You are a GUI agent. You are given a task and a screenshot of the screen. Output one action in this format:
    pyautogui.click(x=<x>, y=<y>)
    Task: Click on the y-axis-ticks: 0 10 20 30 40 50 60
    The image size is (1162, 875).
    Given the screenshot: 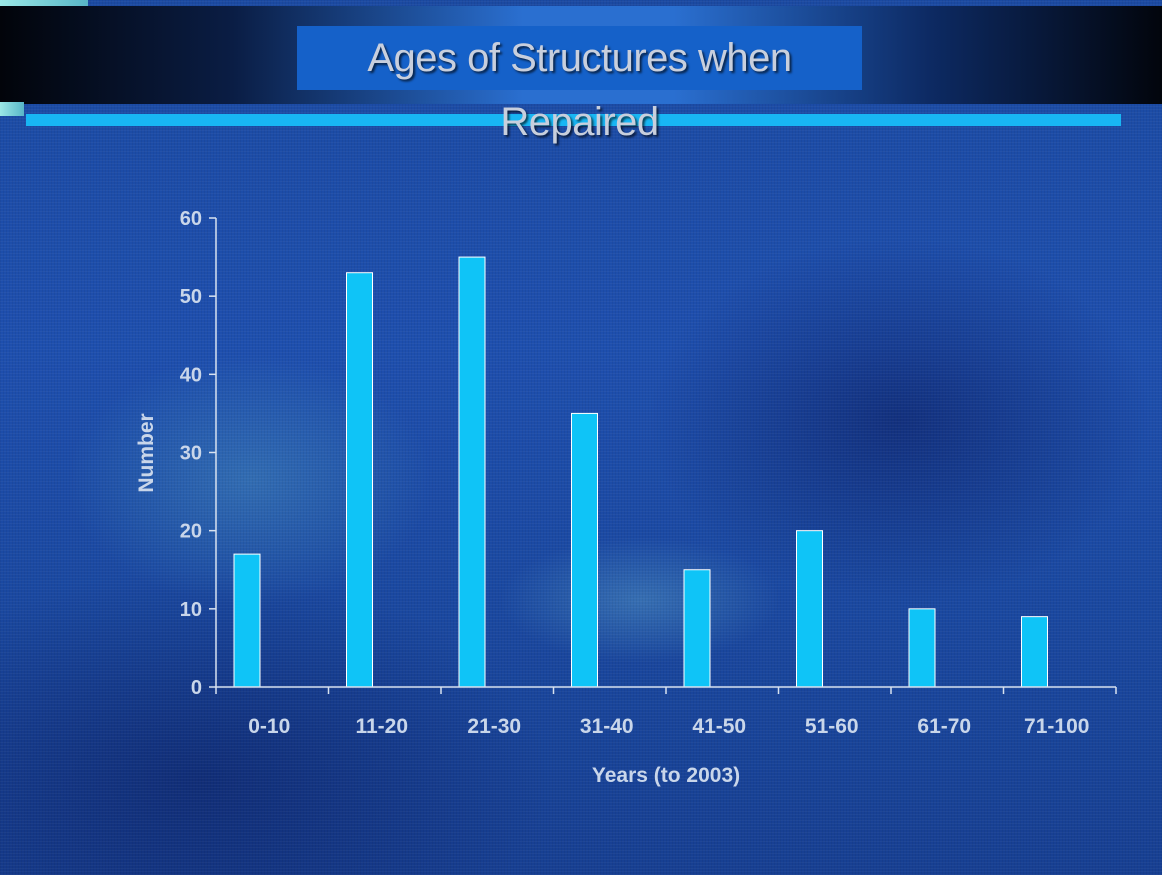 What is the action you would take?
    pyautogui.click(x=198, y=453)
    